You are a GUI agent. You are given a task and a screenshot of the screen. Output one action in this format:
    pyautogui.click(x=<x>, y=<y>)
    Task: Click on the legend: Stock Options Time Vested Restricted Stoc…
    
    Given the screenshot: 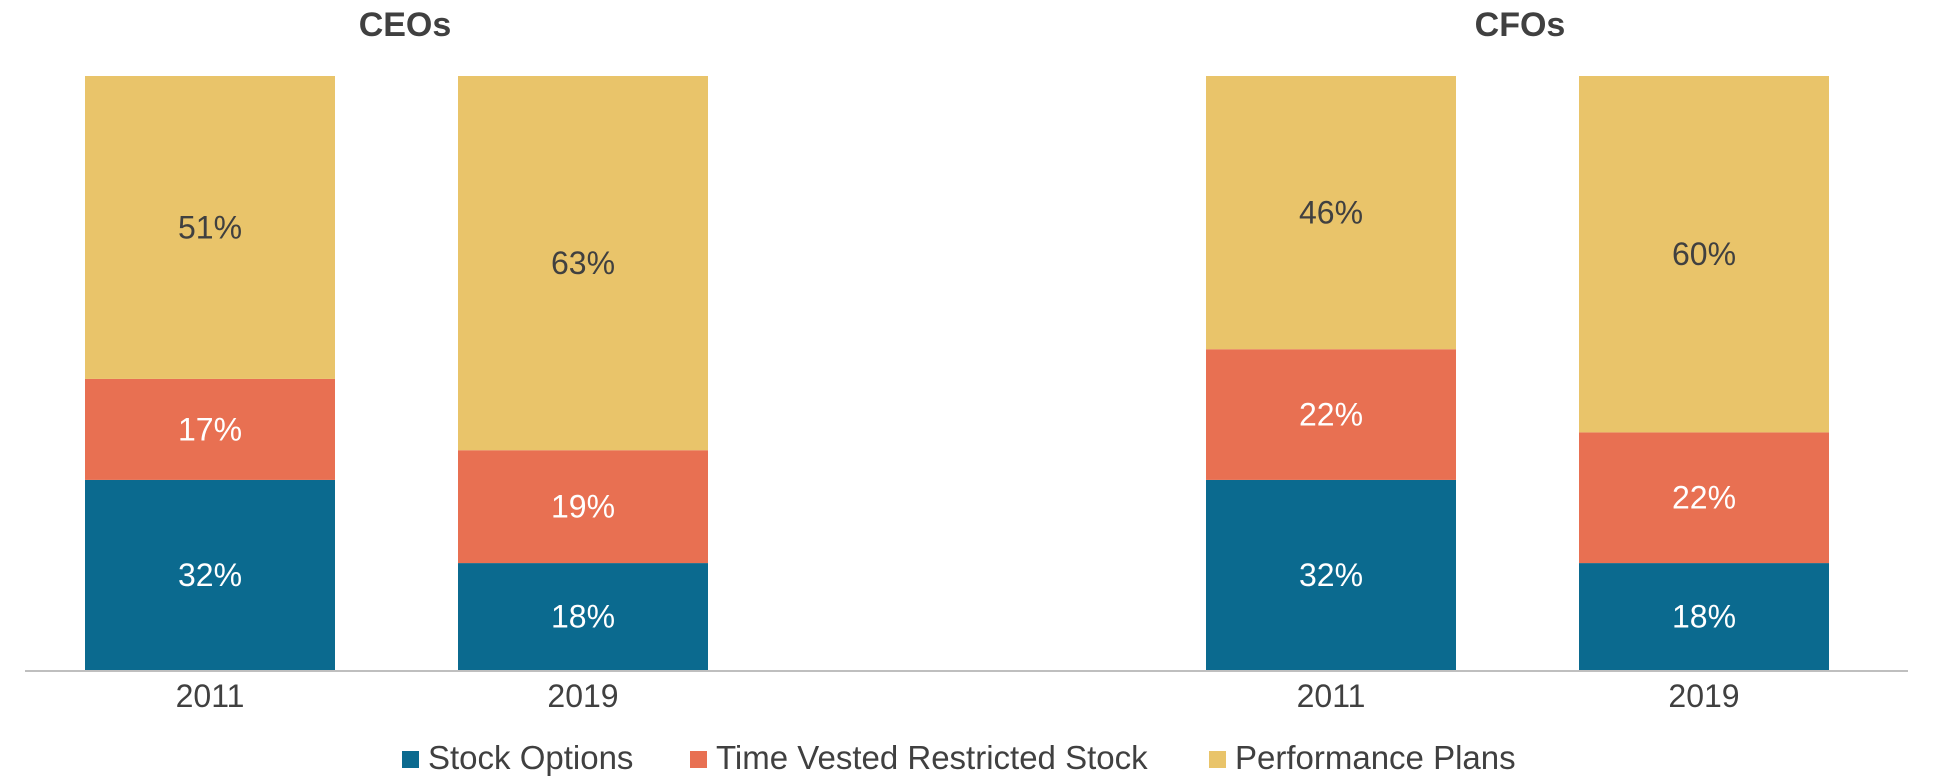 What is the action you would take?
    pyautogui.click(x=959, y=757)
    